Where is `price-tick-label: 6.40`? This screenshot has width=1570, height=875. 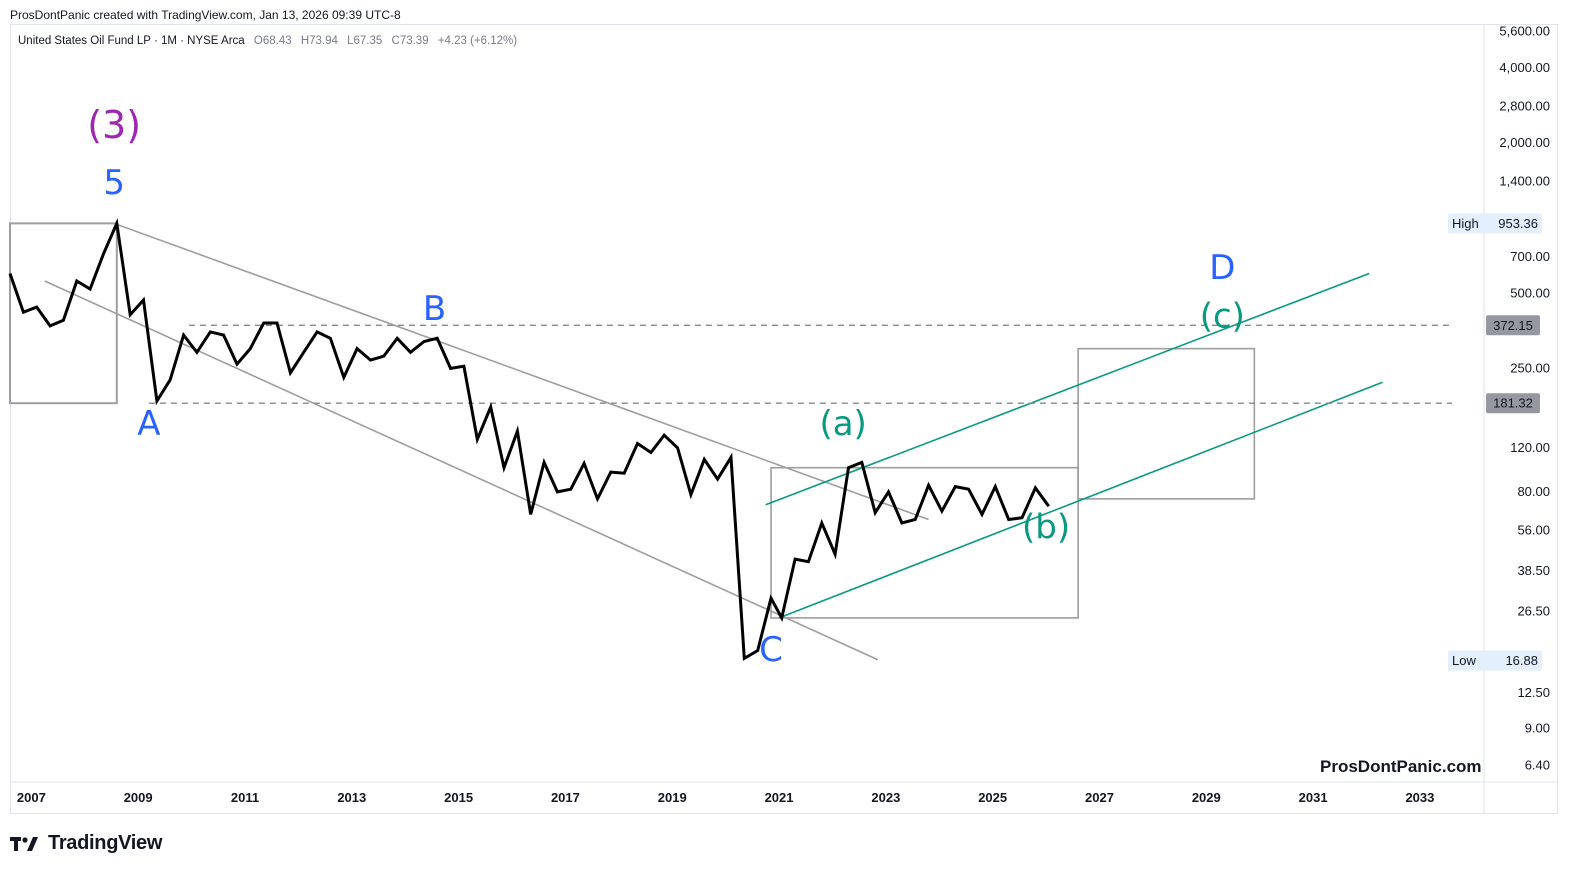 price-tick-label: 6.40 is located at coordinates (1537, 765).